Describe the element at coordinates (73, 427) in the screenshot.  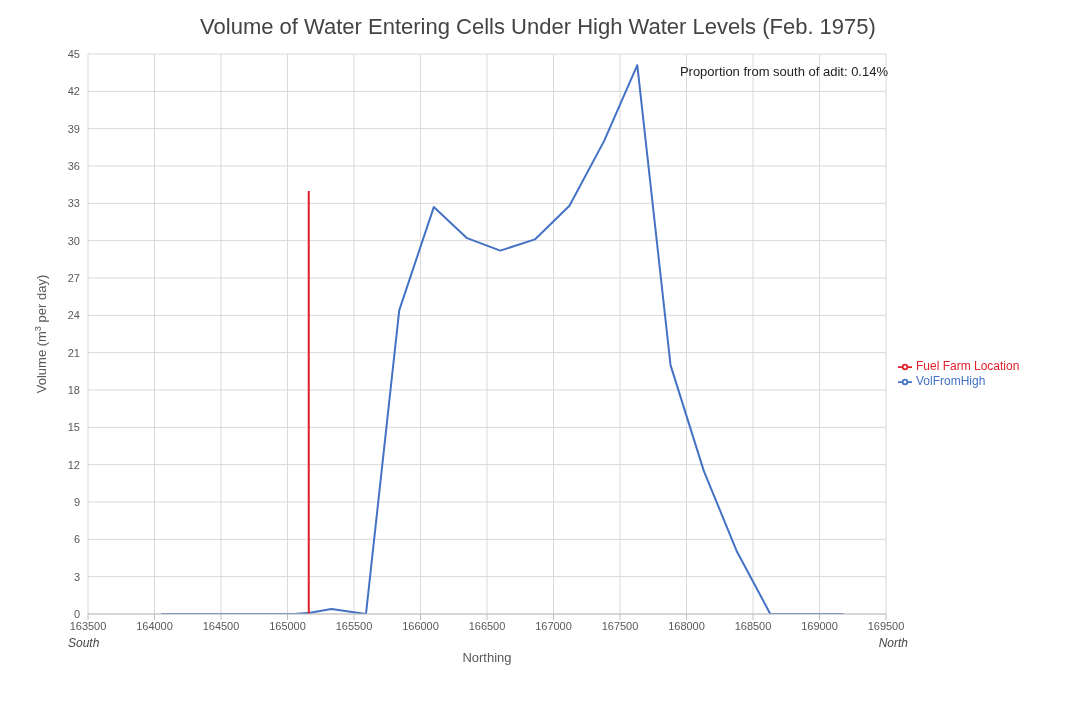
I see `y-tick-label: 15` at that location.